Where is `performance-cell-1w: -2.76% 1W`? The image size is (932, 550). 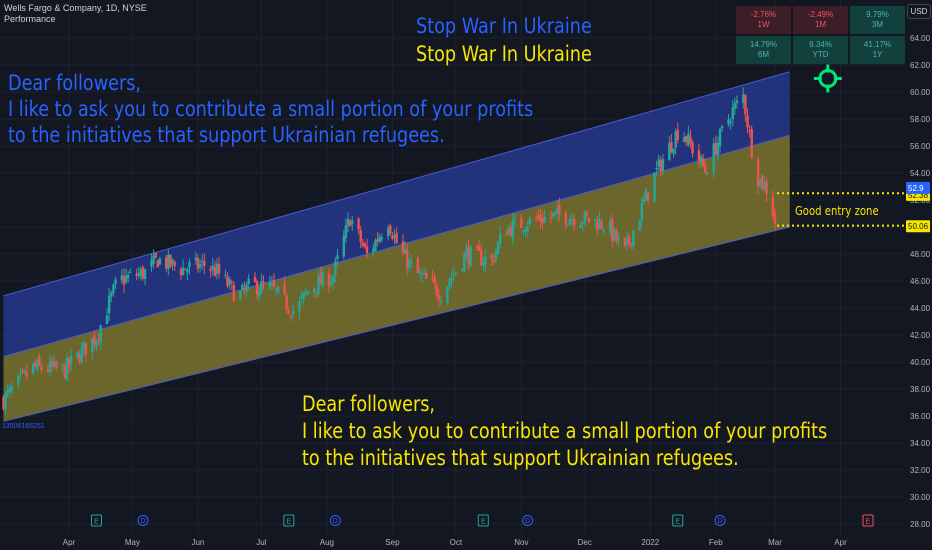 performance-cell-1w: -2.76% 1W is located at coordinates (763, 20).